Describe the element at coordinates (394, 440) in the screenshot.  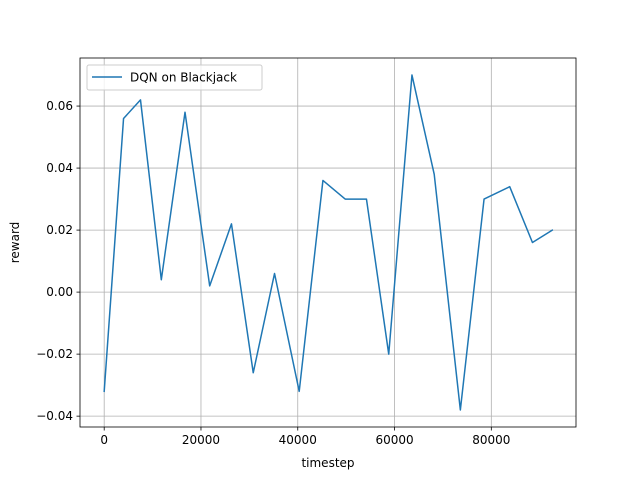
I see `x-tick-label: 60000` at that location.